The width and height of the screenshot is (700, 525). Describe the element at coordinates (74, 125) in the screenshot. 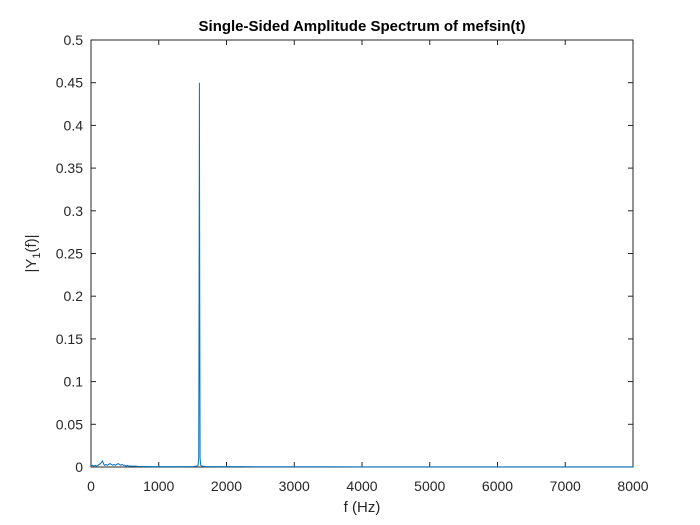

I see `y-tick-label: 0.4` at that location.